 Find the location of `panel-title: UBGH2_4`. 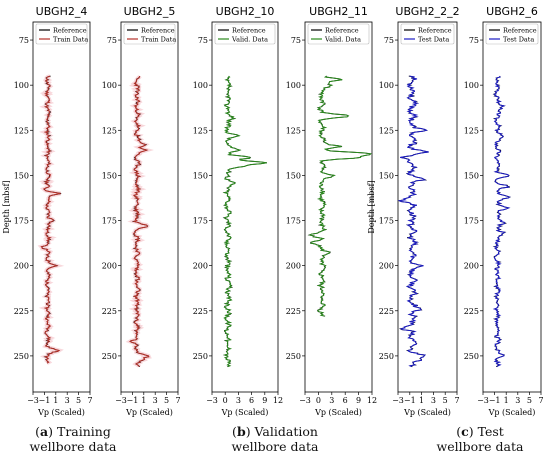

panel-title: UBGH2_4 is located at coordinates (62, 11).